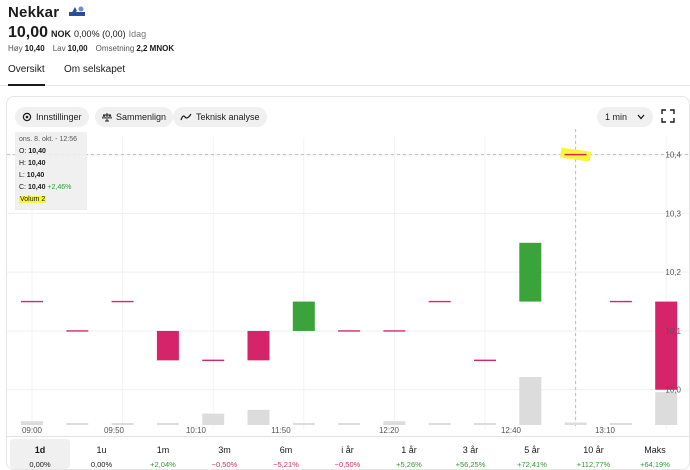 This screenshot has width=690, height=470. I want to click on gear-icon, so click(27, 117).